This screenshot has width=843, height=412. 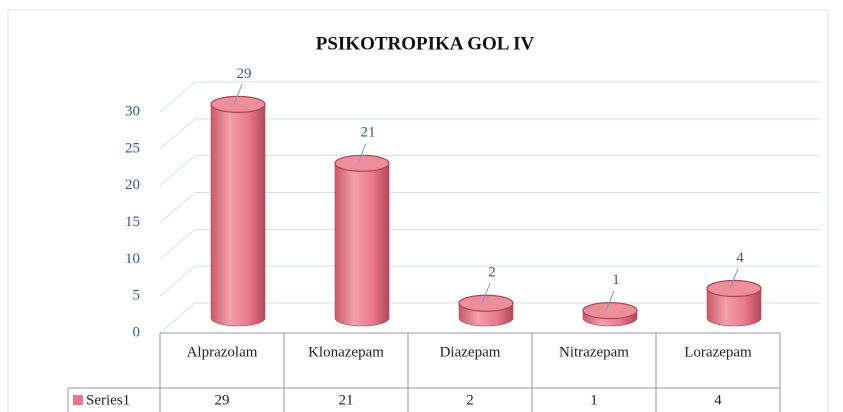 I want to click on x-tick-label: Klonazepam, so click(x=346, y=352).